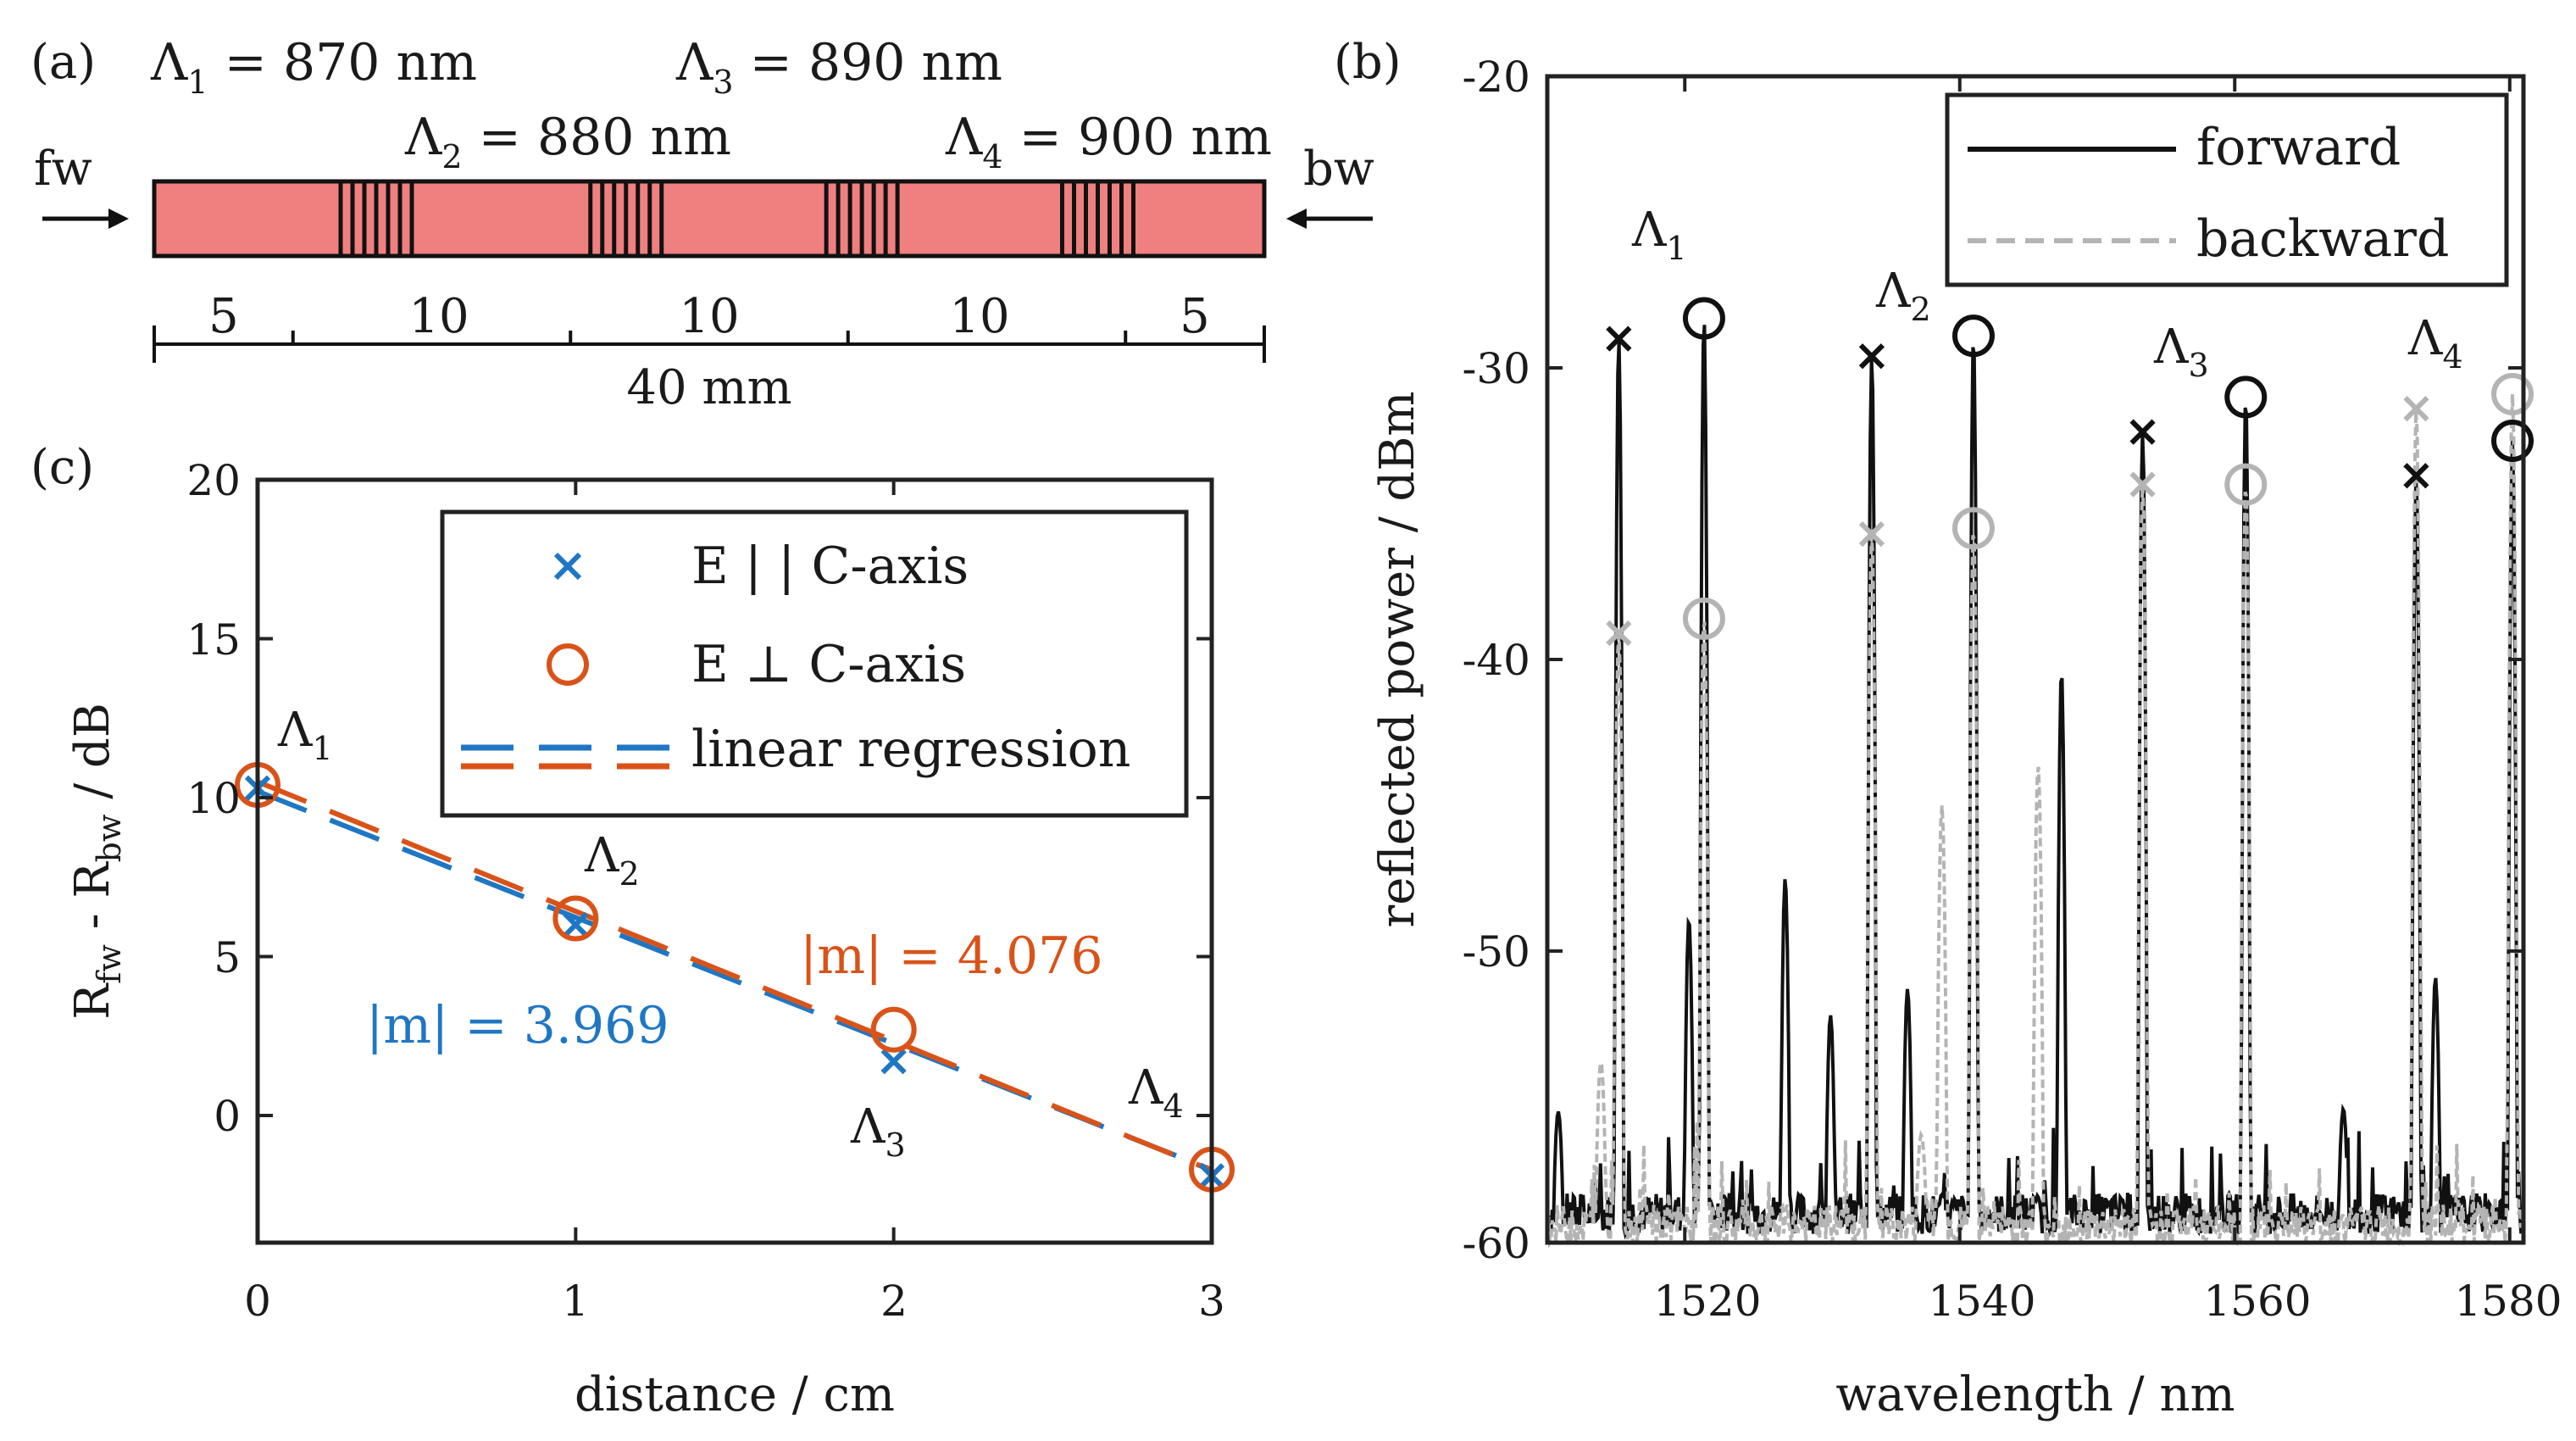 The image size is (2576, 1441). What do you see at coordinates (838, 67) in the screenshot?
I see `grating-label-3: Λ3 = 890 nm` at bounding box center [838, 67].